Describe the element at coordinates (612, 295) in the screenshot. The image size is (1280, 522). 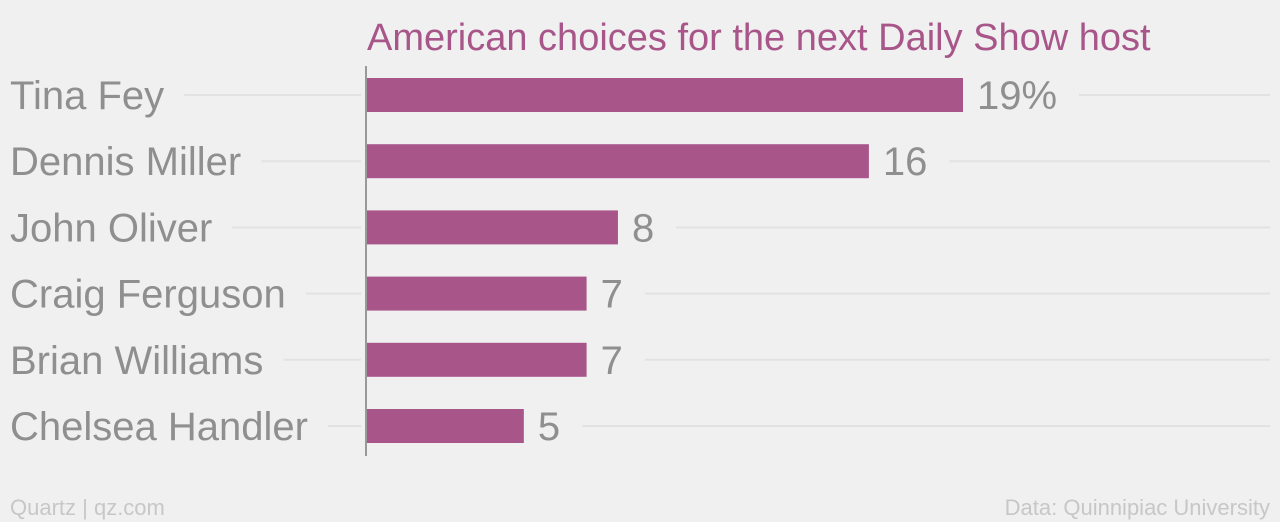
I see `value-label-craig-ferguson: 7` at that location.